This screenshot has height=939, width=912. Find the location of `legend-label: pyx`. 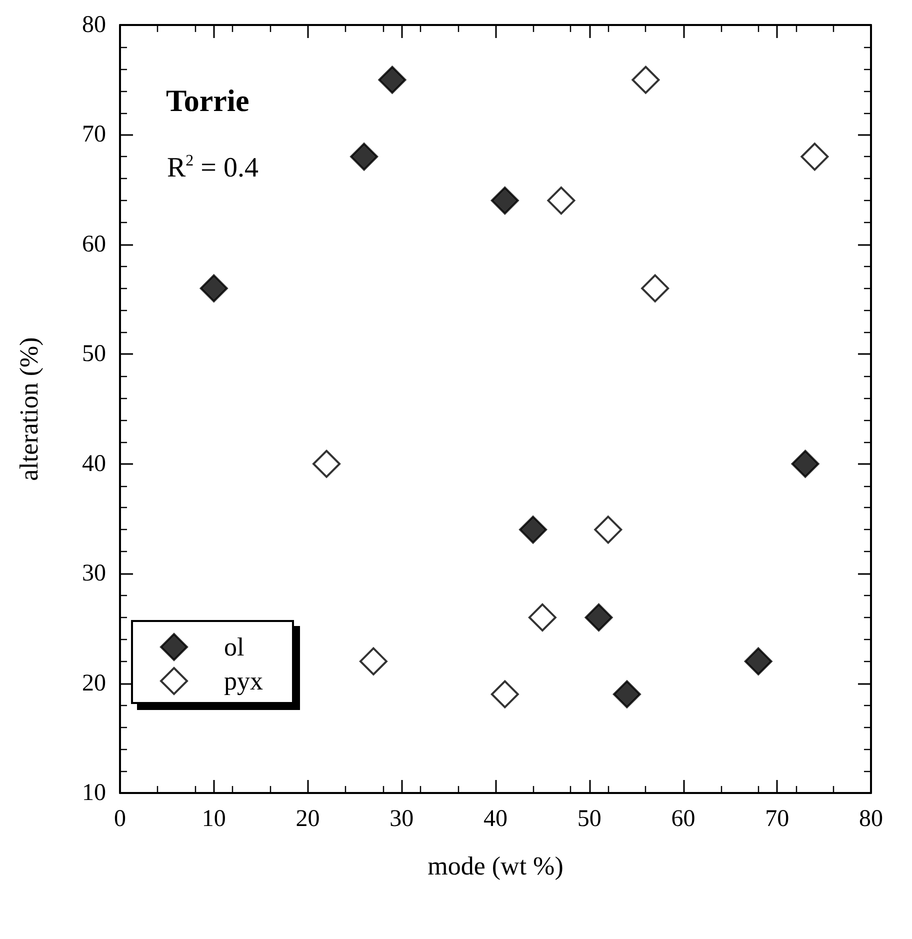

legend-label: pyx is located at coordinates (243, 681).